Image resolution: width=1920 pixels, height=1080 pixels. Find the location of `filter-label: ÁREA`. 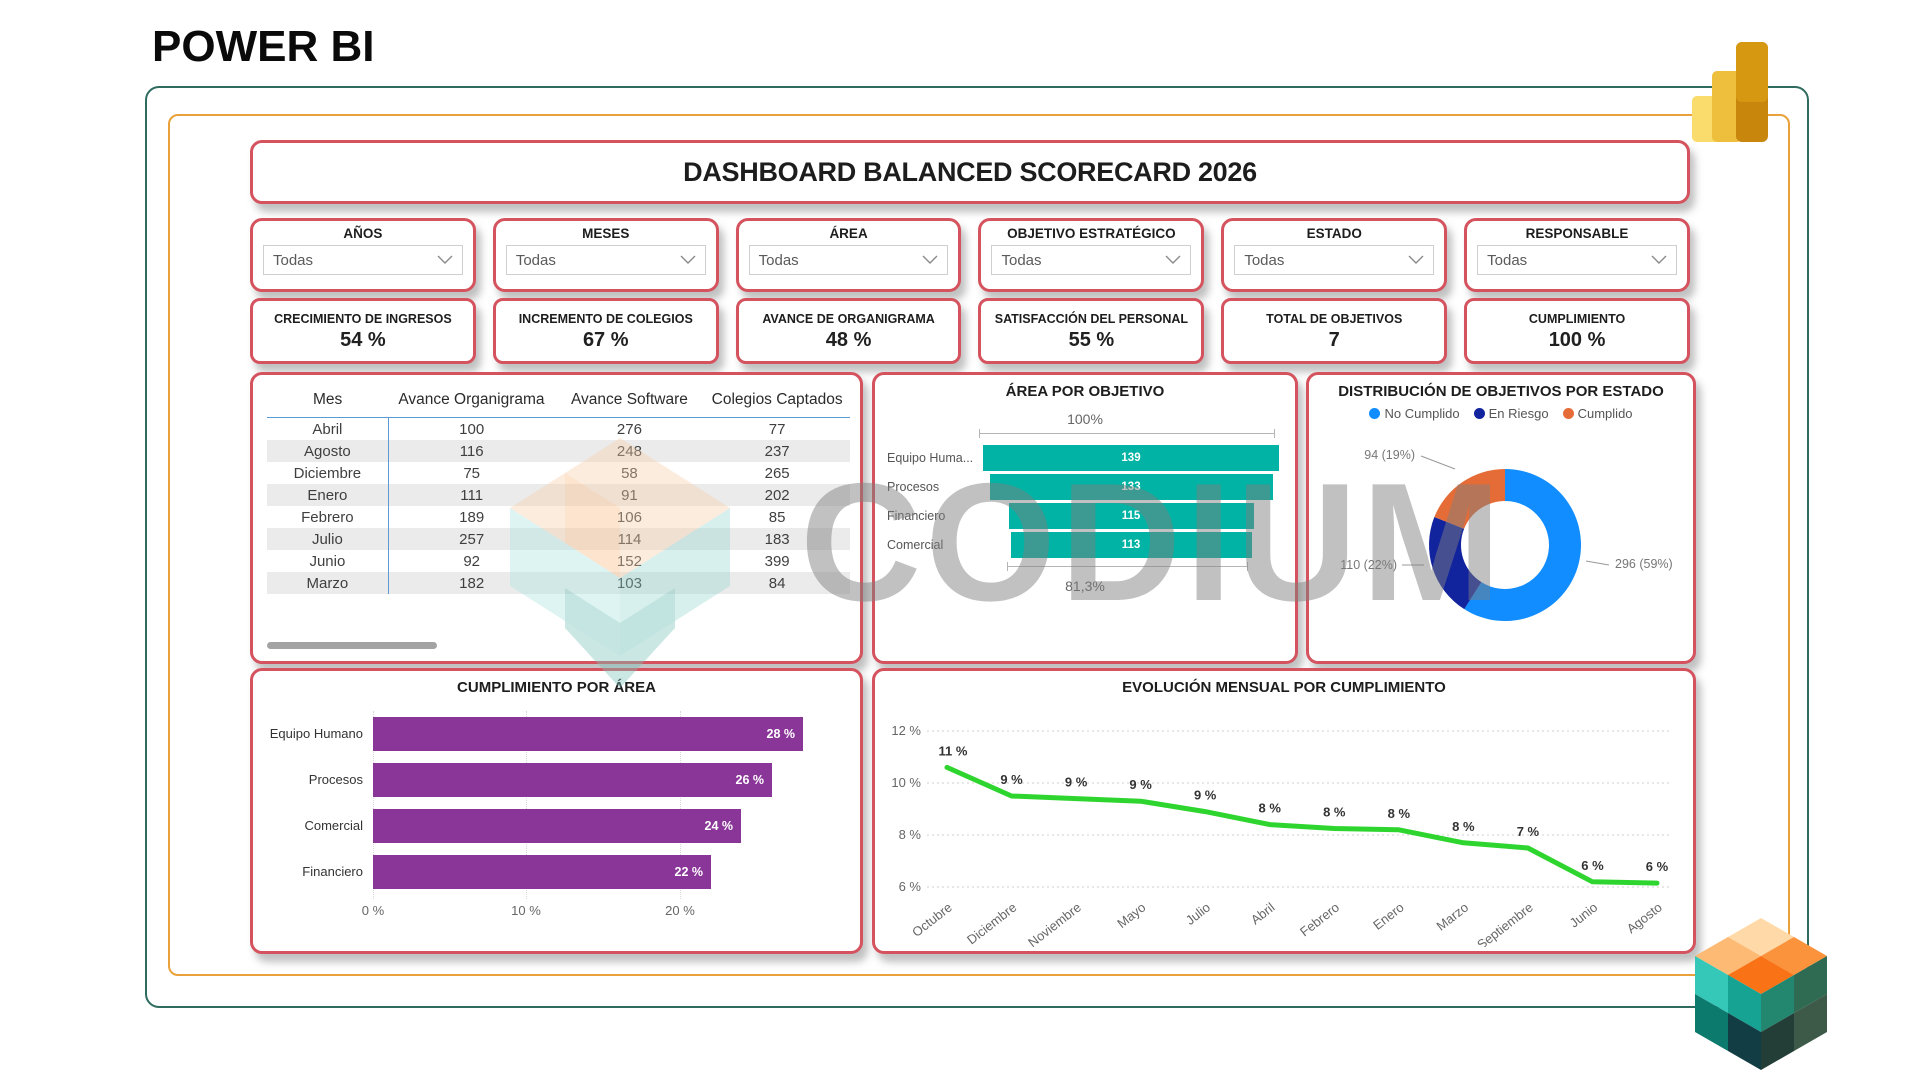

filter-label: ÁREA is located at coordinates (848, 233).